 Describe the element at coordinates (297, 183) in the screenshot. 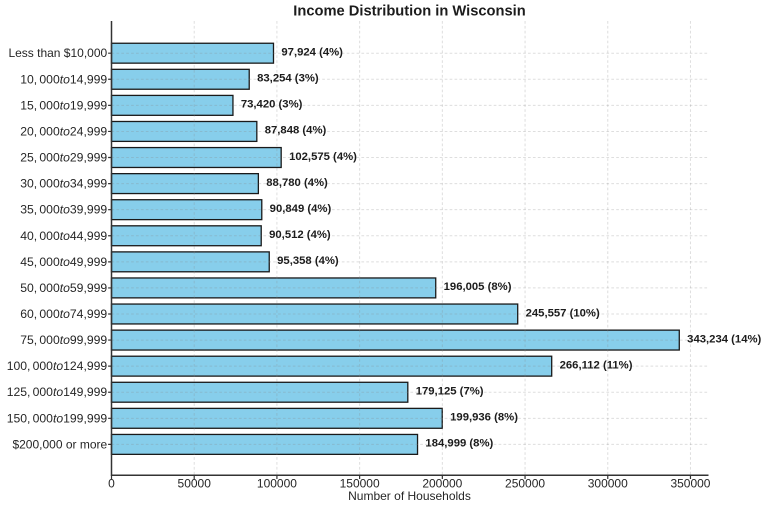

I see `svg-text: 88,780 (4%)` at that location.